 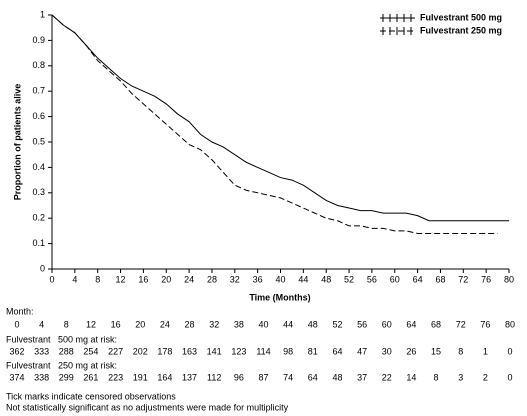 What do you see at coordinates (510, 324) in the screenshot?
I see `risk-month: 80` at bounding box center [510, 324].